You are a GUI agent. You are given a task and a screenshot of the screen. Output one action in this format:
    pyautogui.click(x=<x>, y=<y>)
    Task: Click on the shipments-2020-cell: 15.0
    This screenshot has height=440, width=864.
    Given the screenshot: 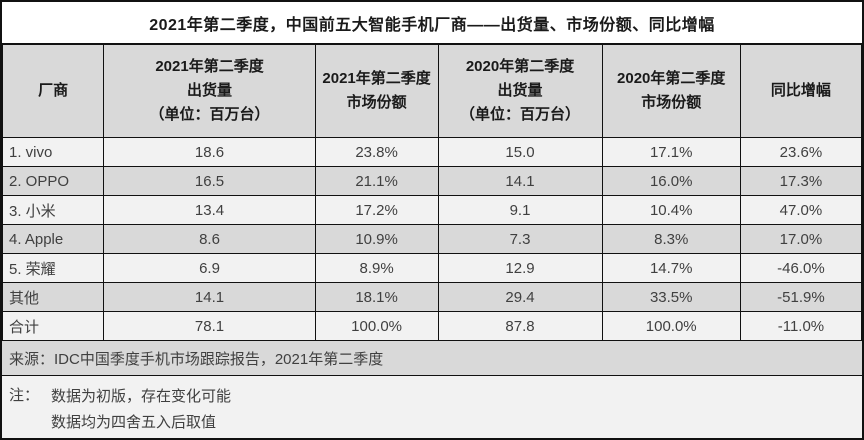 What is the action you would take?
    pyautogui.click(x=520, y=152)
    